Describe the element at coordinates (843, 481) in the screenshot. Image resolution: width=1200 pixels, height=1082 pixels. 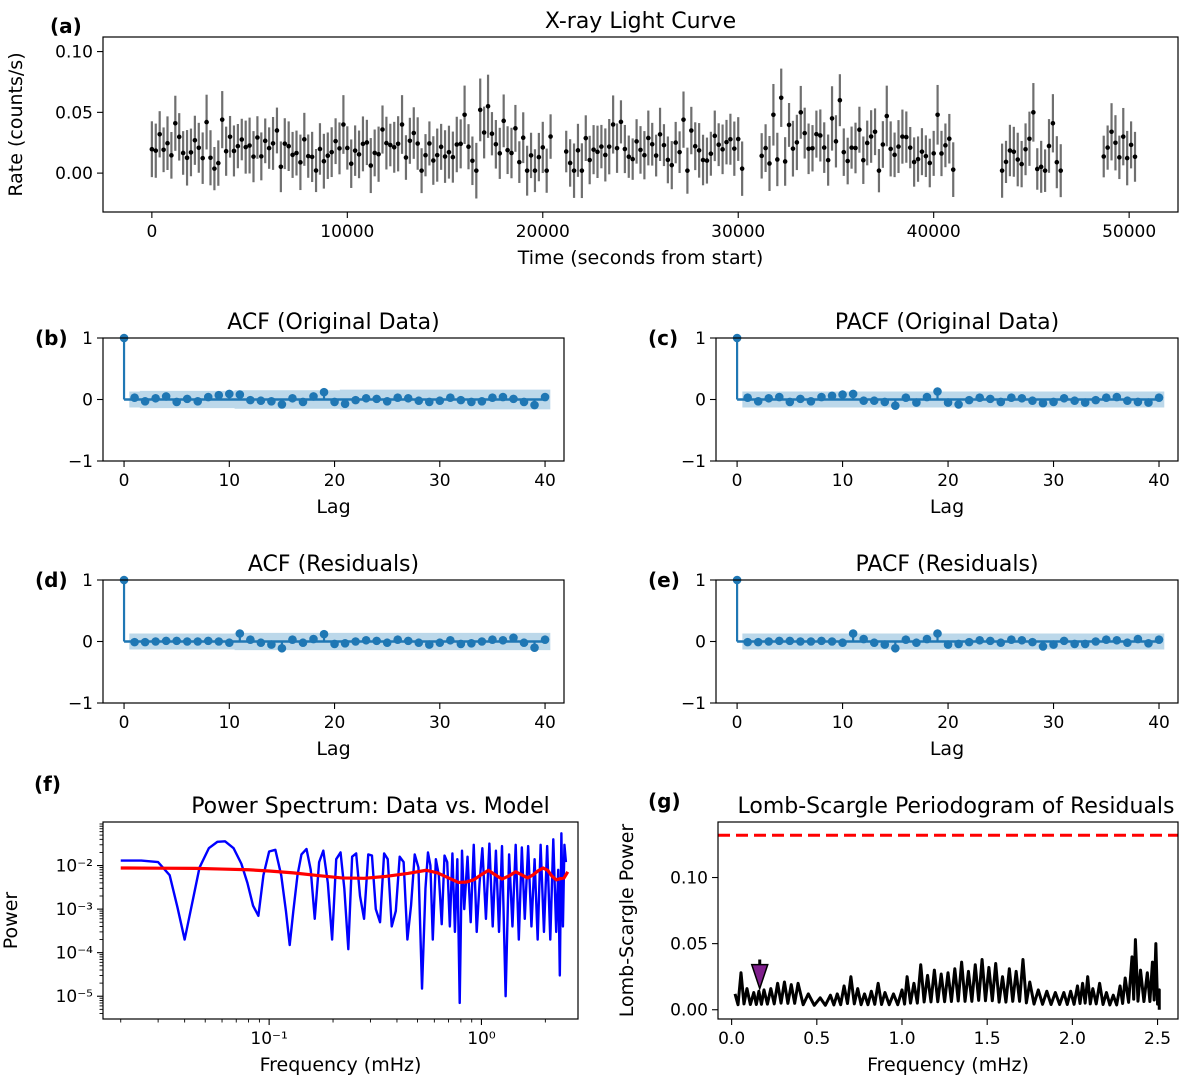
I see `x-tick-label-c: 10` at that location.